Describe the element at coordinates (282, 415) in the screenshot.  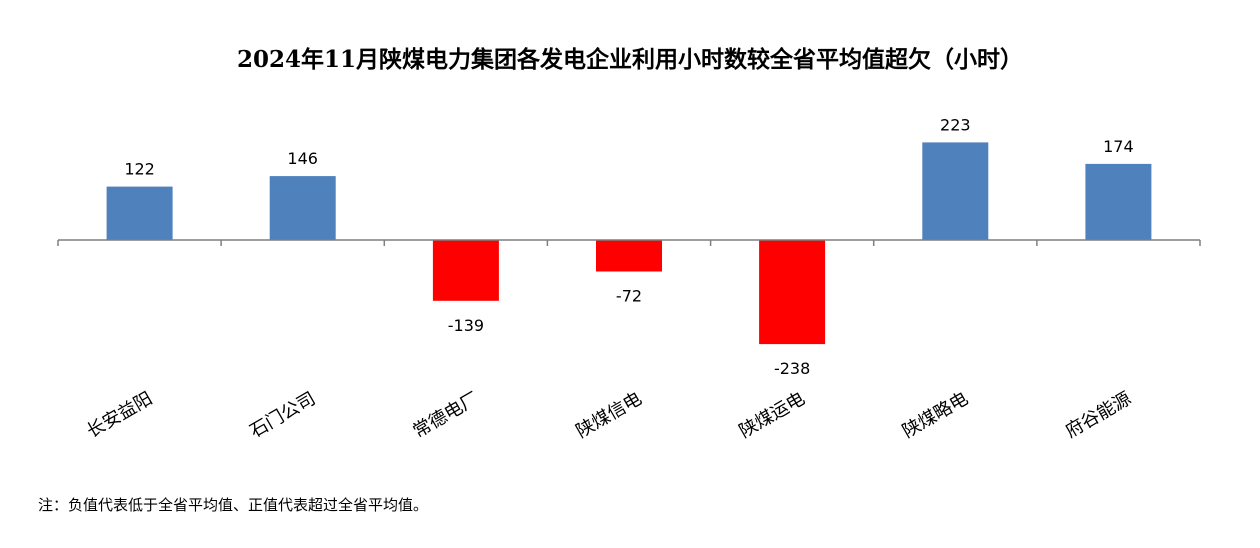
I see `x-tick-label: 石门公司` at that location.